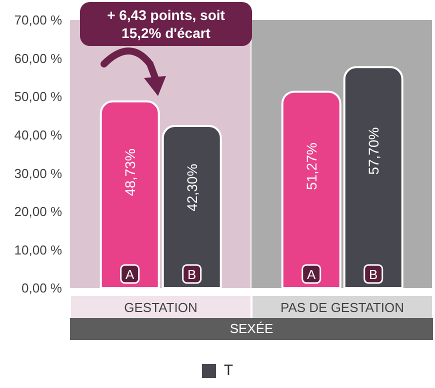 The height and width of the screenshot is (388, 435). Describe the element at coordinates (38, 212) in the screenshot. I see `y-tick-label: 20,00 %` at that location.